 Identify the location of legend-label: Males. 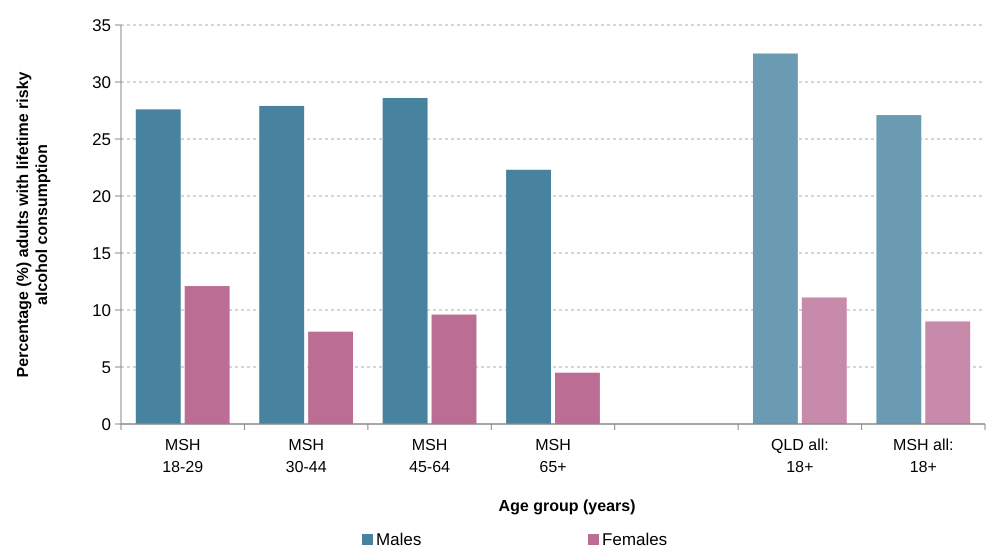
(399, 539).